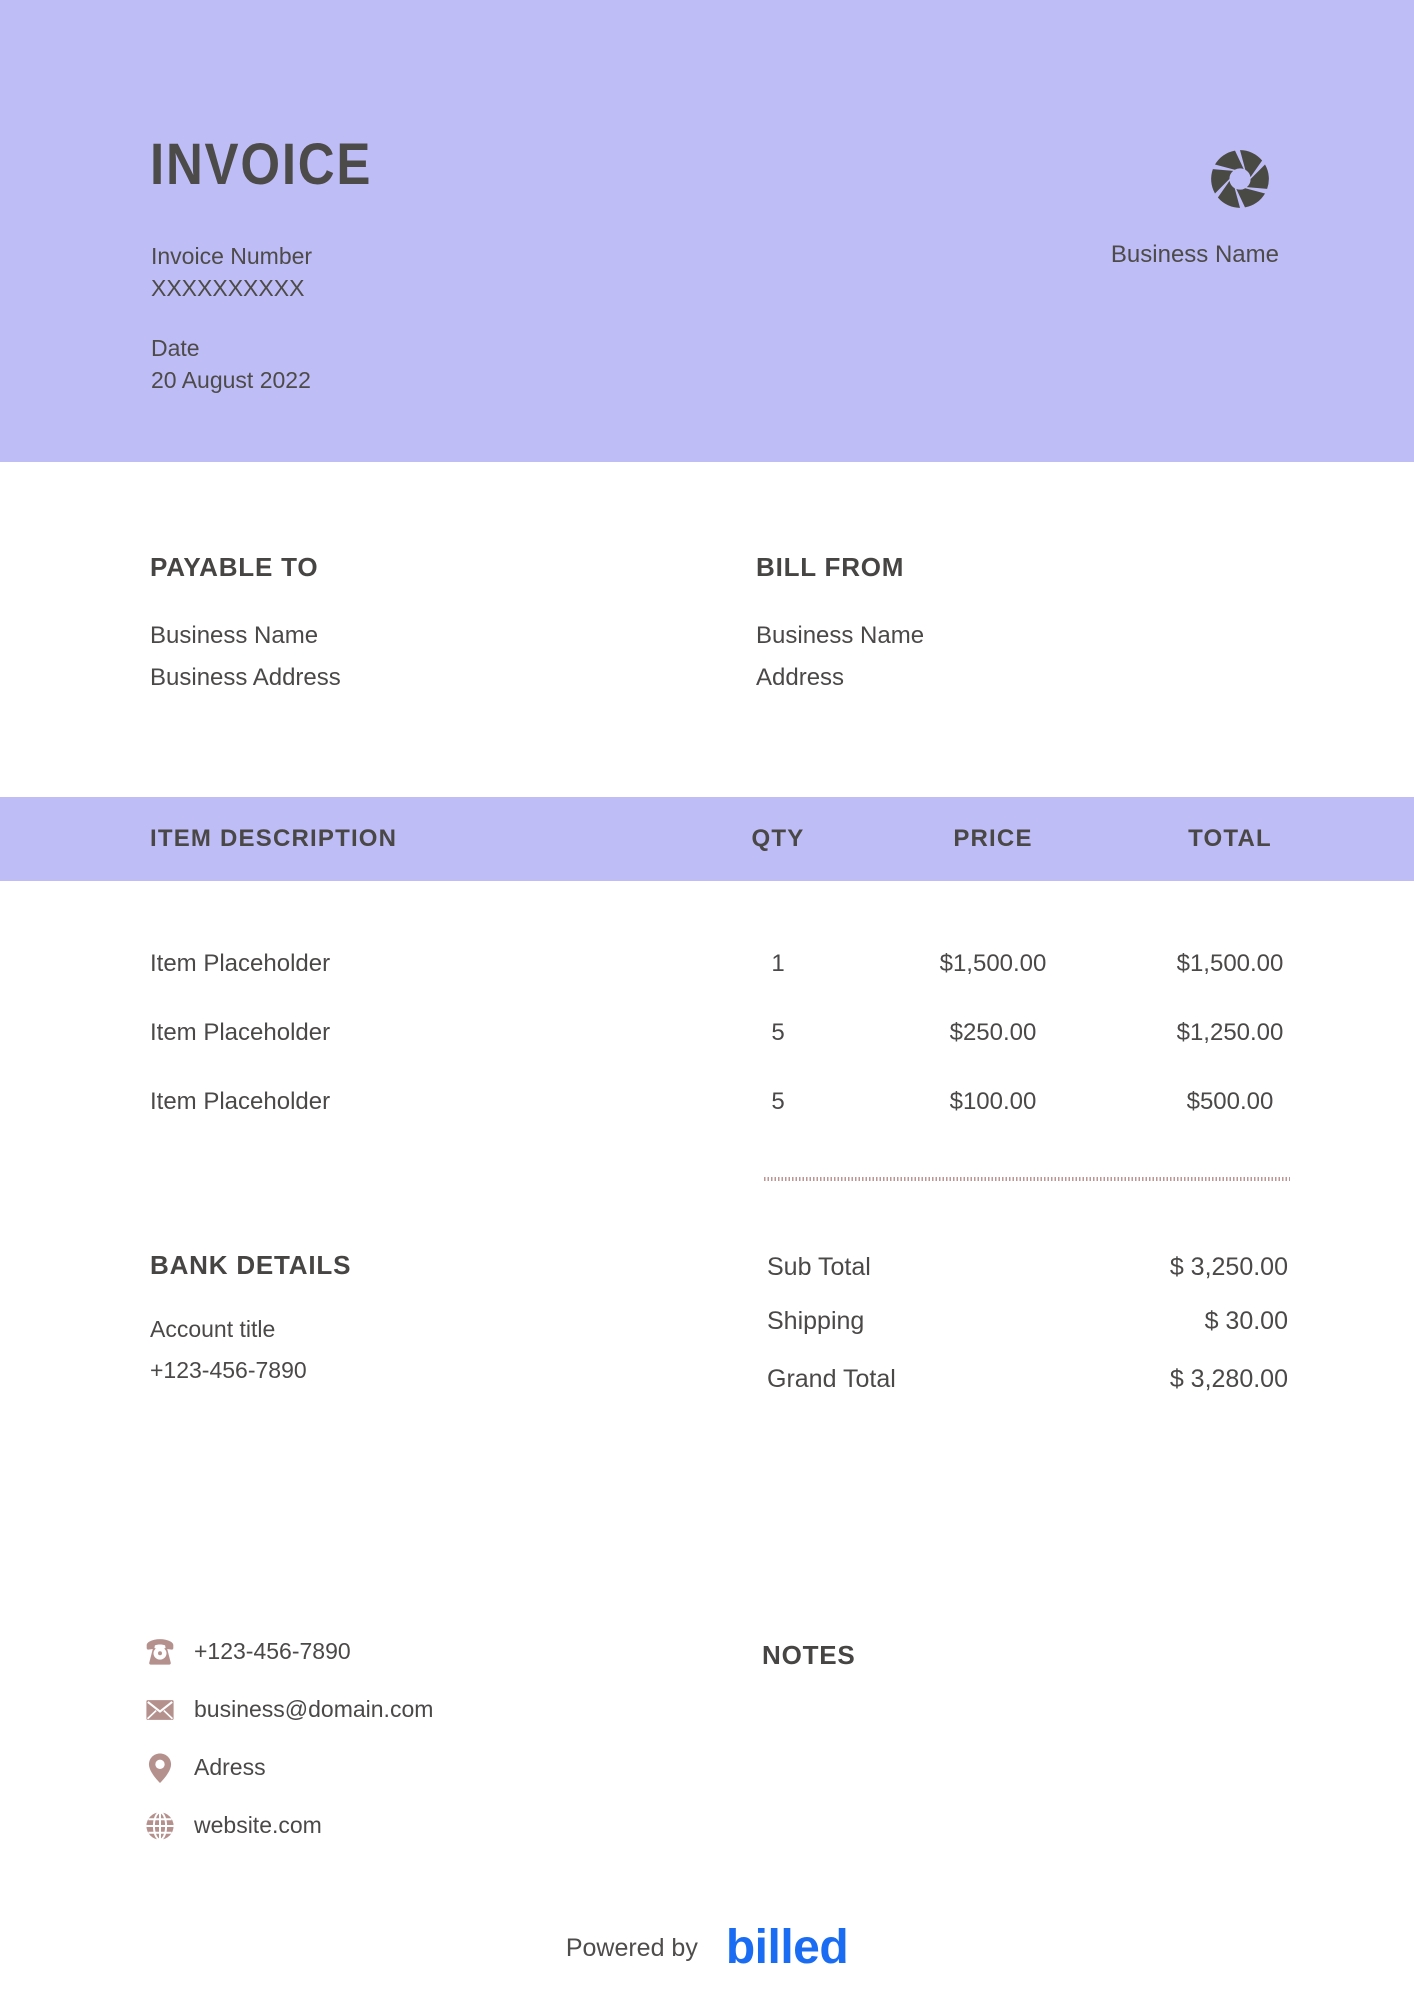 This screenshot has width=1414, height=2000. What do you see at coordinates (830, 567) in the screenshot?
I see `bill-from-heading: BILL FROM` at bounding box center [830, 567].